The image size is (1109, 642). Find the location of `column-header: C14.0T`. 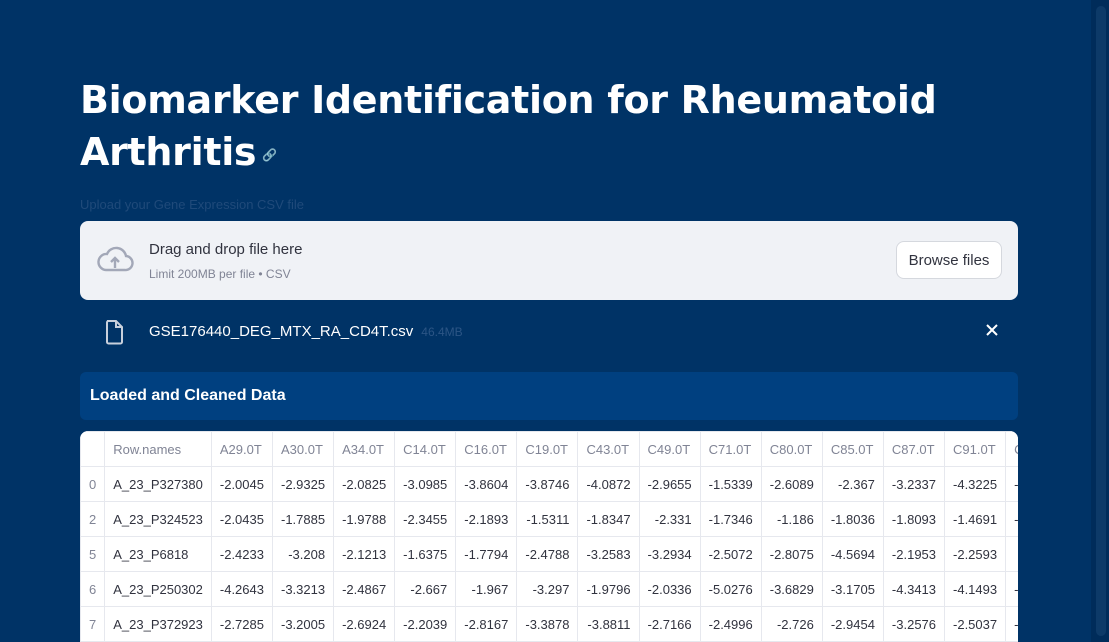

column-header: C14.0T is located at coordinates (425, 449).